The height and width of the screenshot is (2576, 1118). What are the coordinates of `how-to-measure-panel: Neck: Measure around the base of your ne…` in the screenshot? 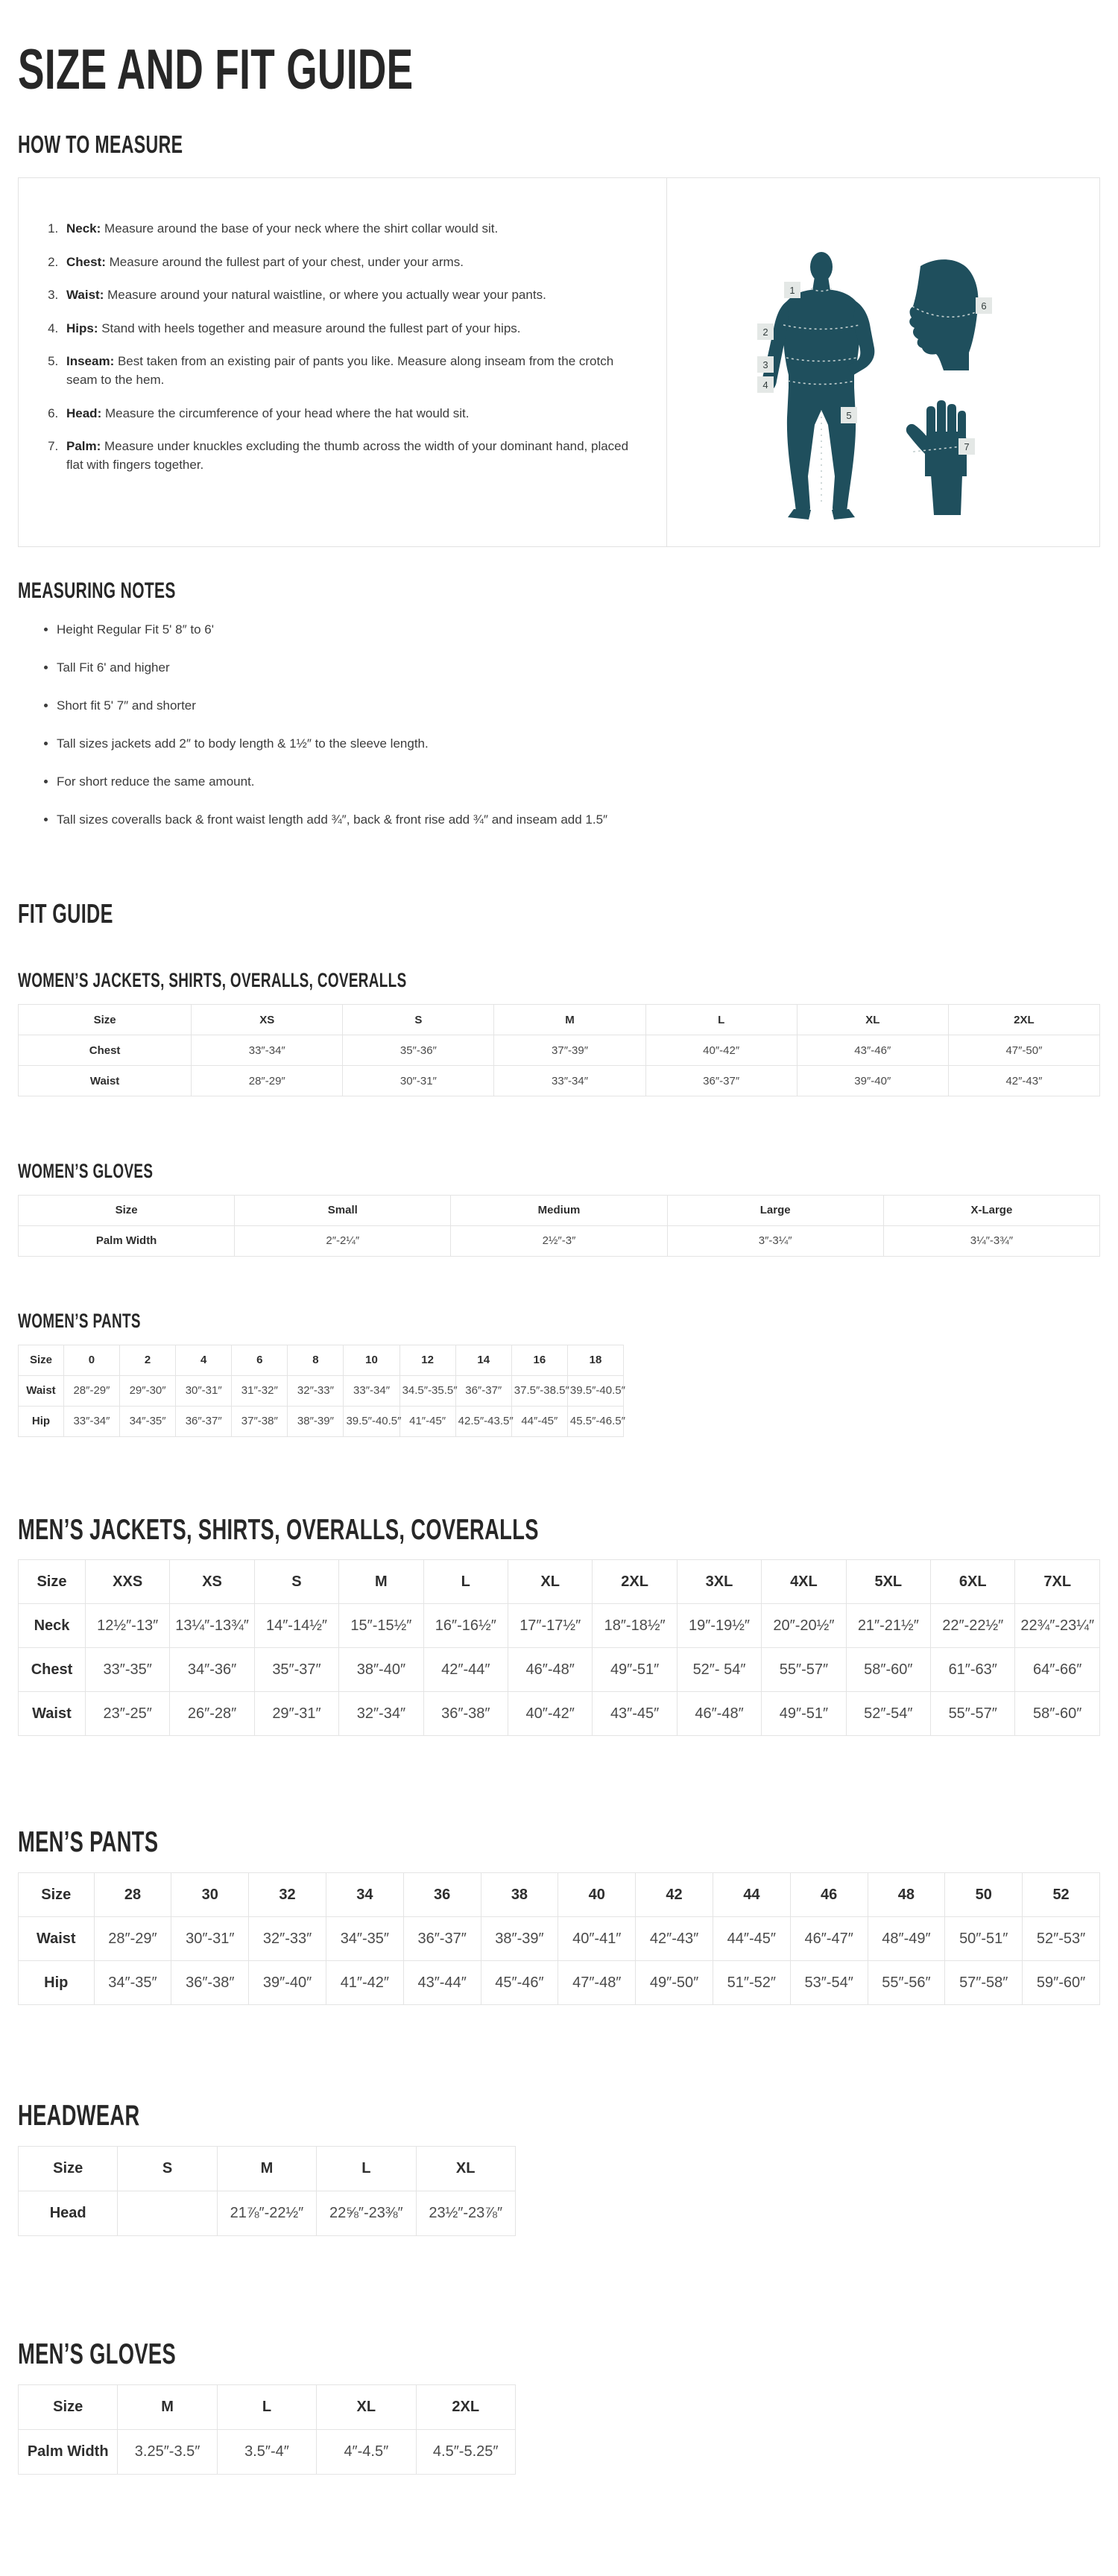 It's located at (559, 362).